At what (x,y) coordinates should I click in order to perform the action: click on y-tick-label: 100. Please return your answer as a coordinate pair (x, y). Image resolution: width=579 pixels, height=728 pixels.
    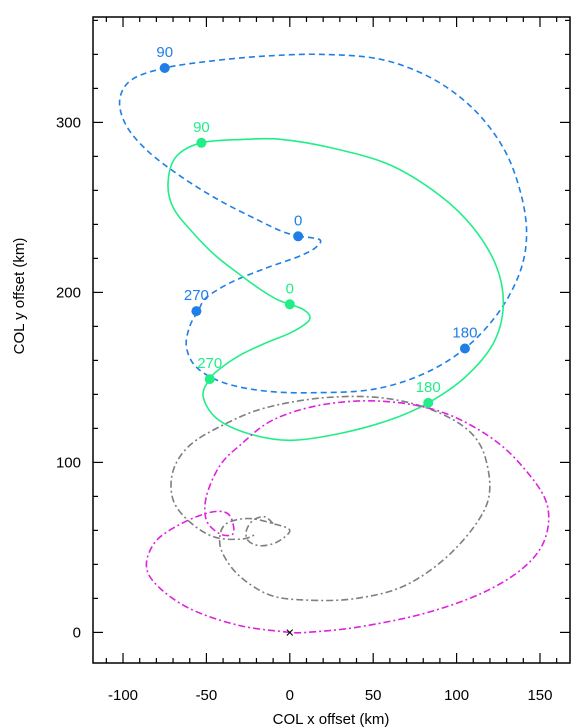
    Looking at the image, I should click on (68, 462).